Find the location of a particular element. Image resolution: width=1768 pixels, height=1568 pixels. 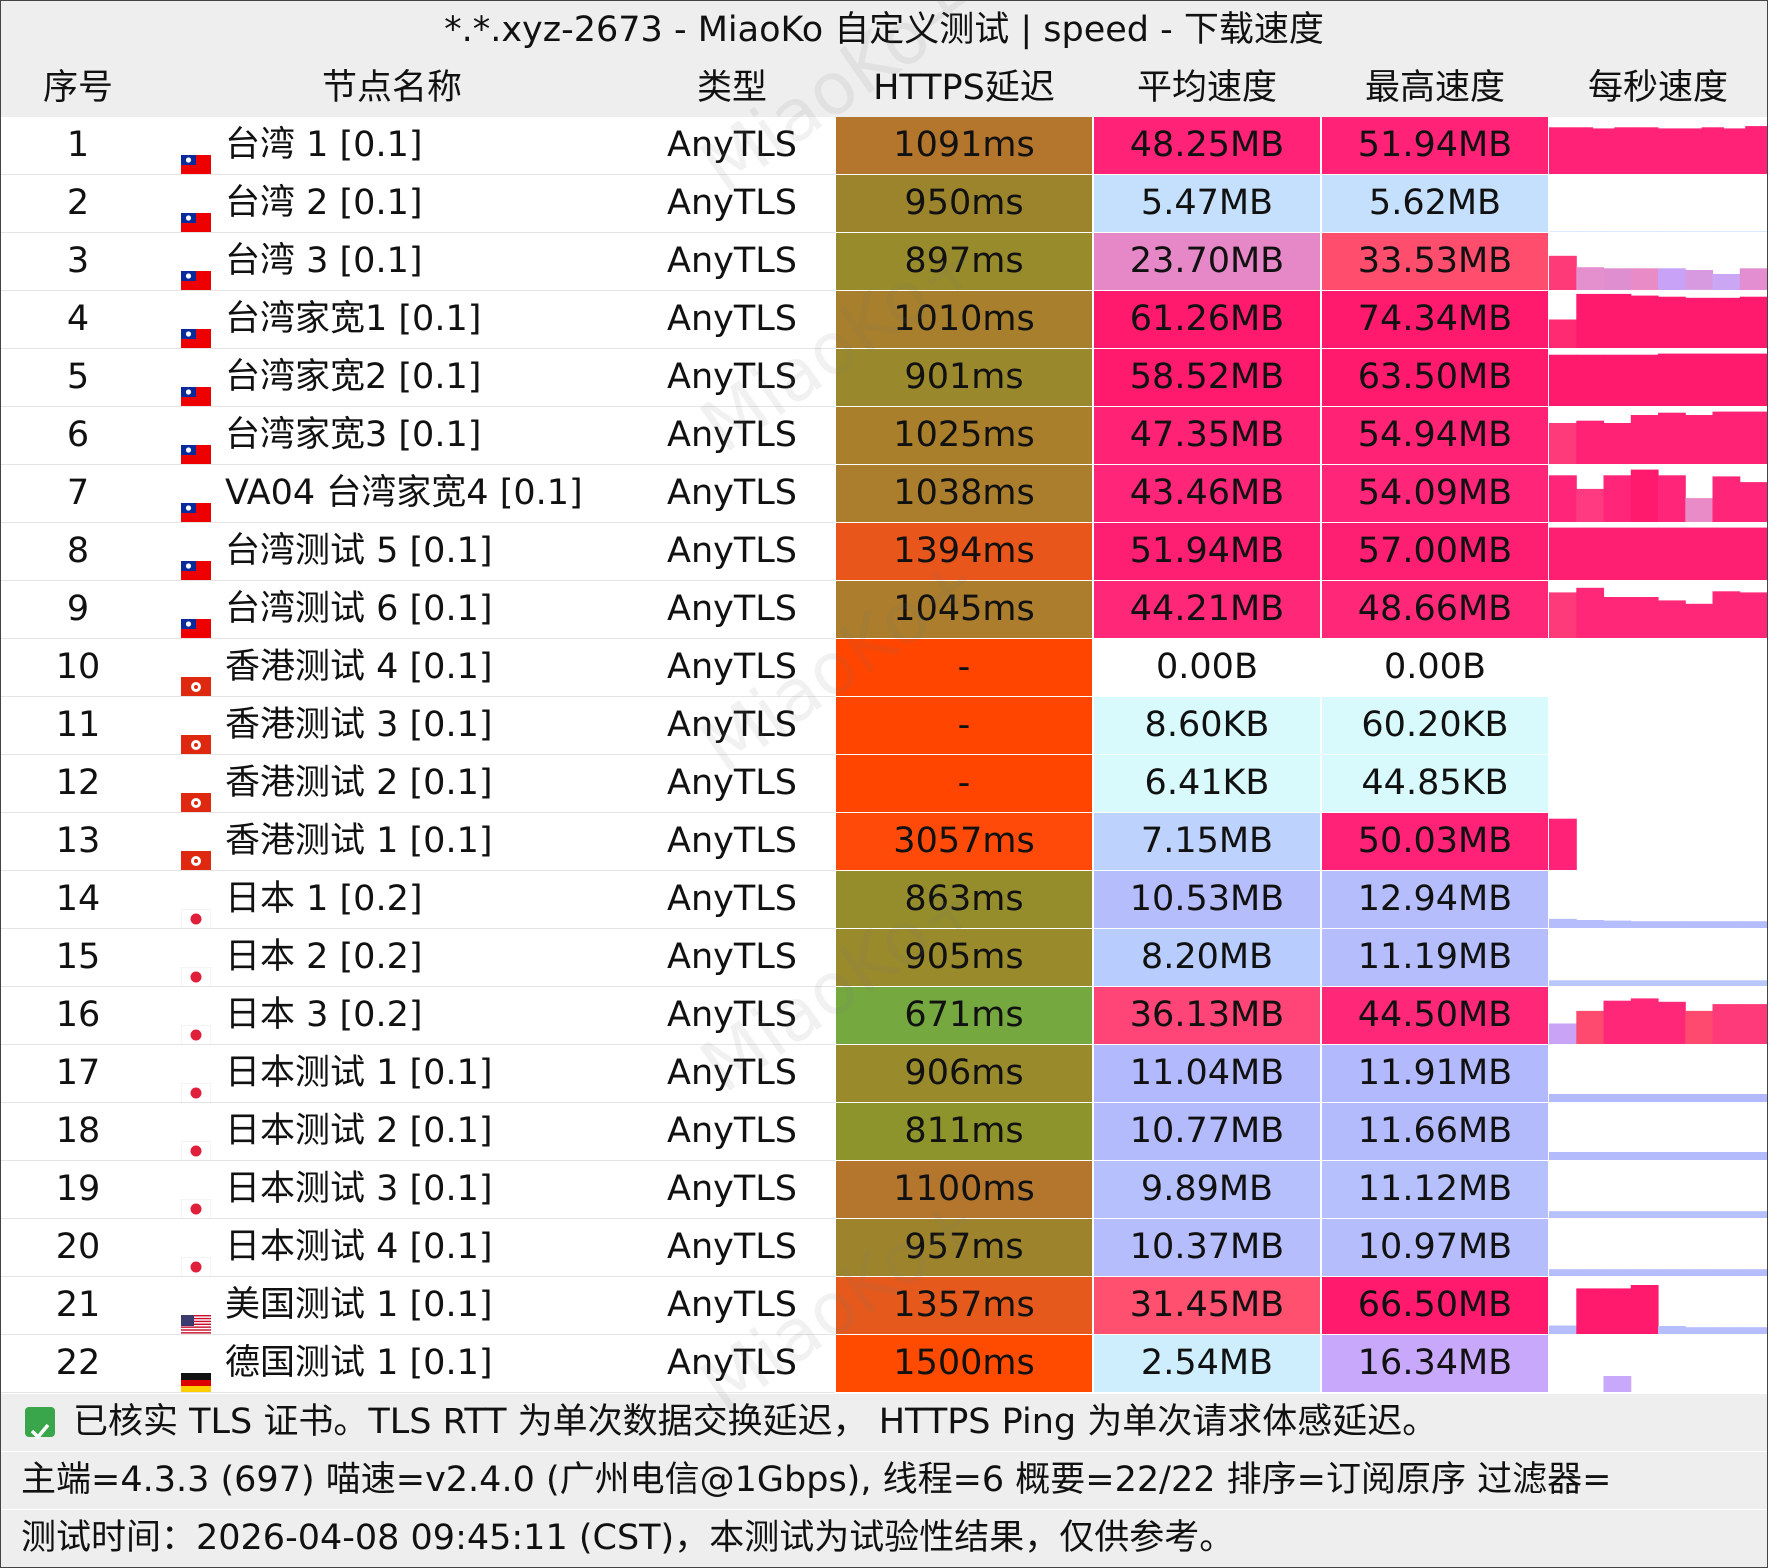

row-index: 15 is located at coordinates (78, 958).